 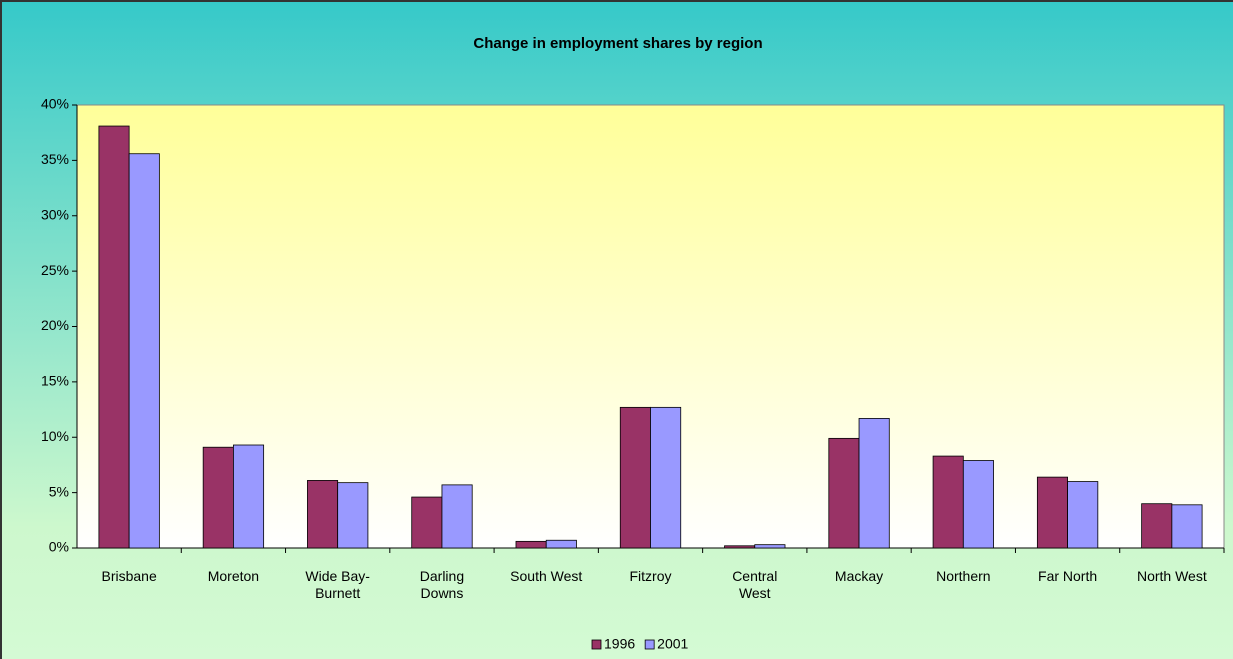 What do you see at coordinates (233, 576) in the screenshot?
I see `x-tick-label: Moreton` at bounding box center [233, 576].